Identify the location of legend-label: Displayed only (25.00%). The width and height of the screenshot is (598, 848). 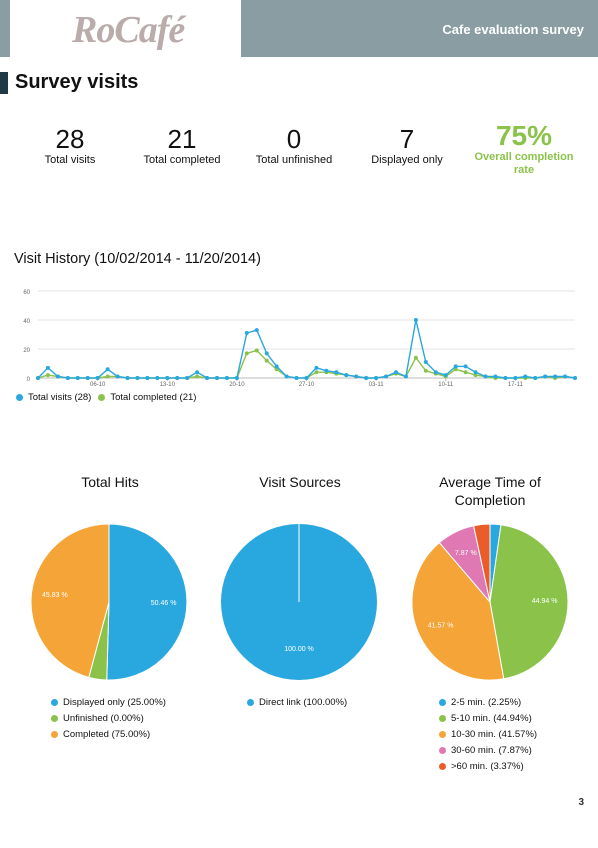
(114, 702).